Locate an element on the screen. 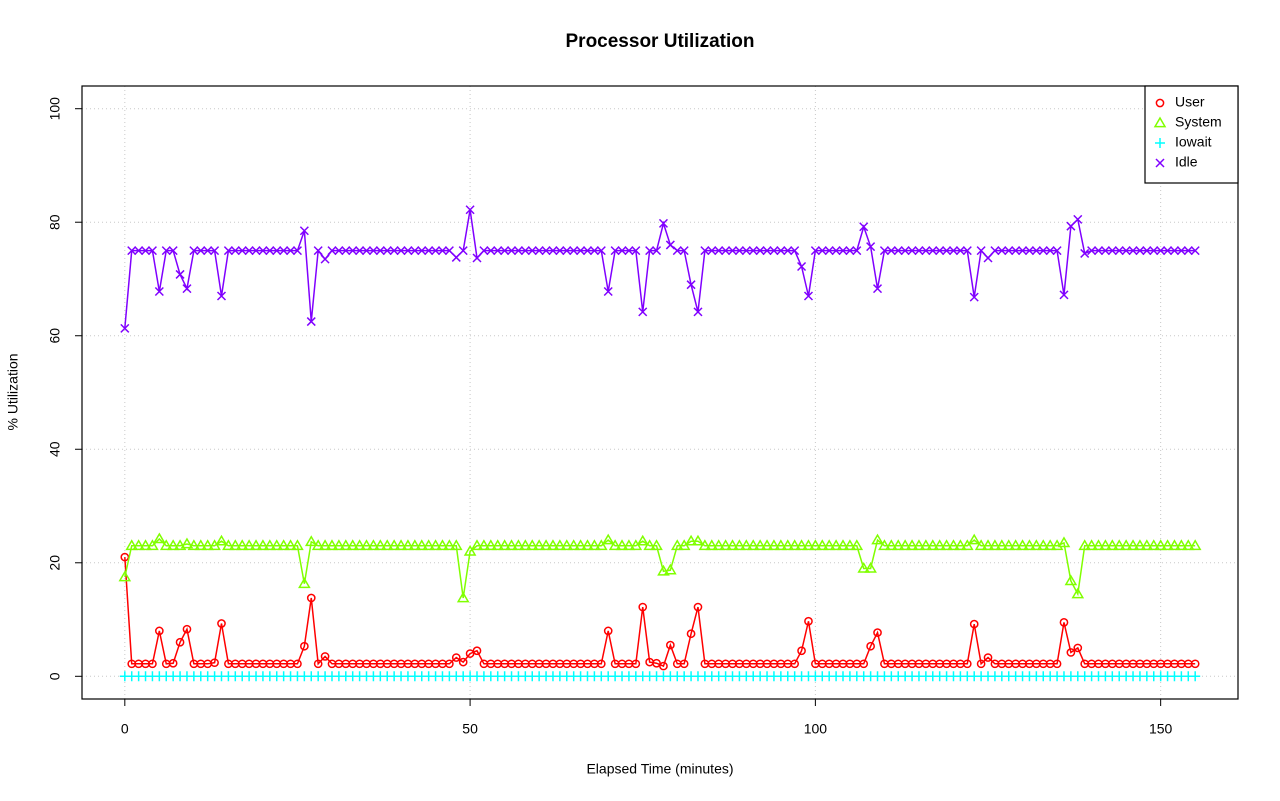 Image resolution: width=1280 pixels, height=801 pixels. legend: User System Iowait Idle is located at coordinates (1191, 134).